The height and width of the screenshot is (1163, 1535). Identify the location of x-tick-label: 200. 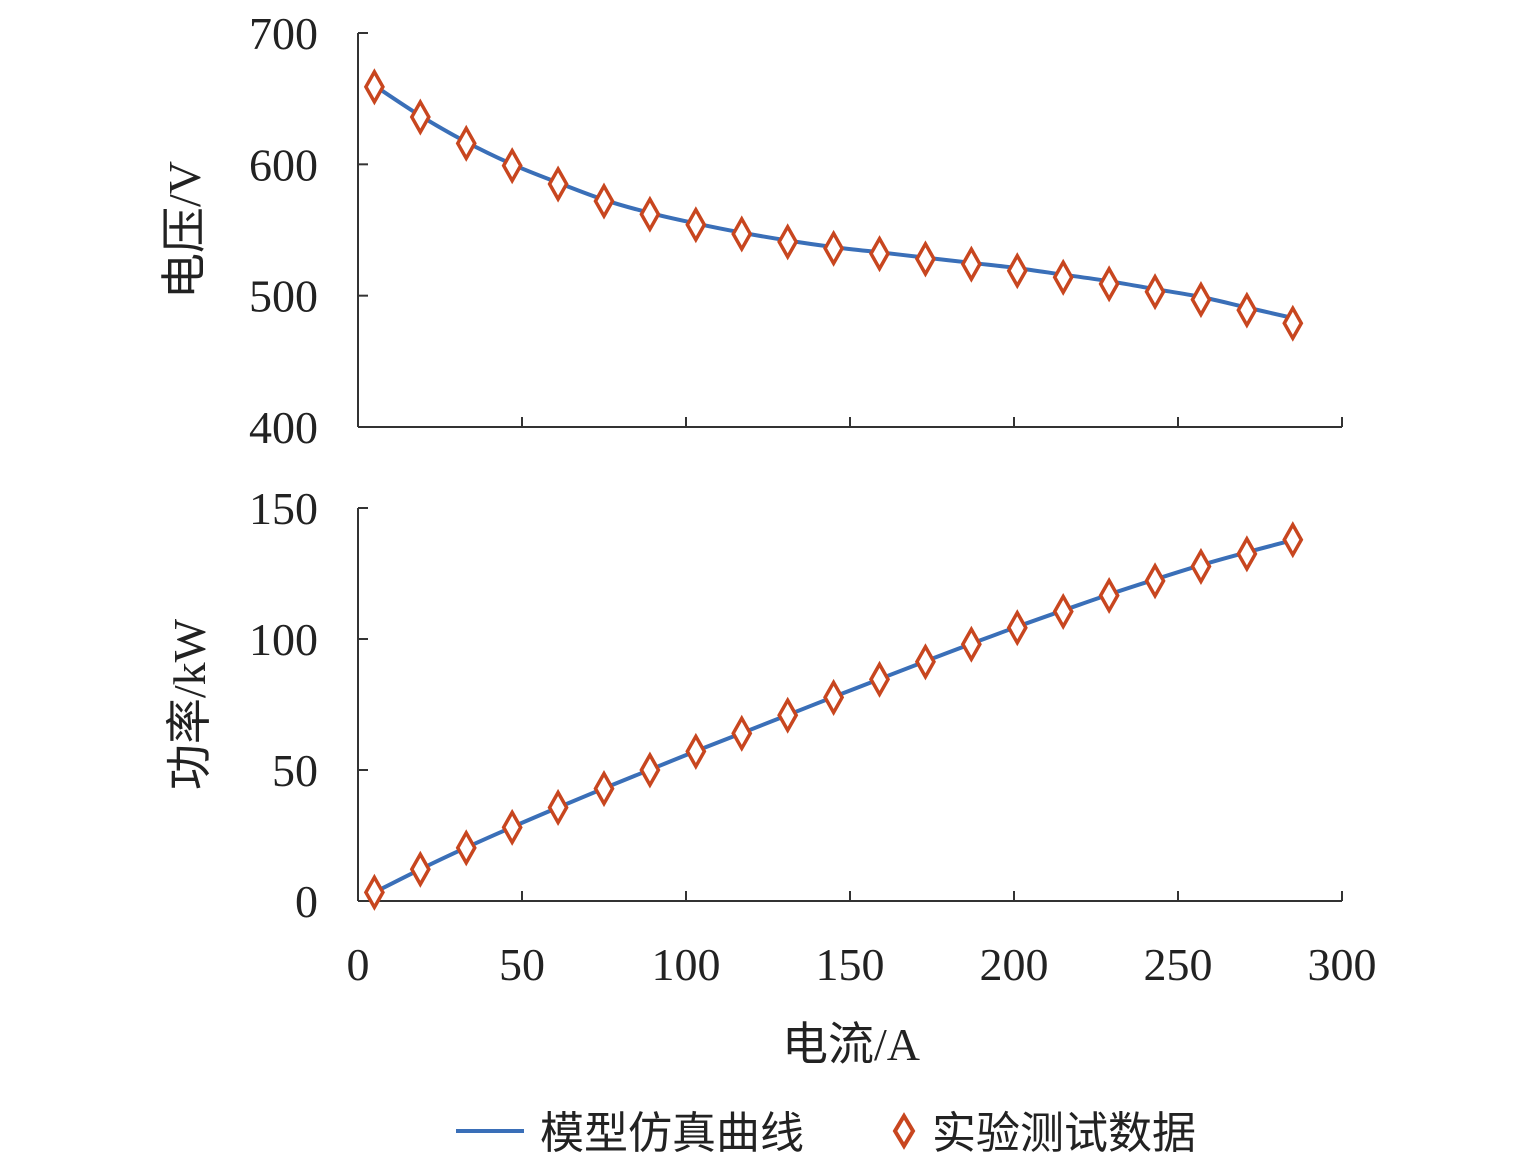
(1014, 964).